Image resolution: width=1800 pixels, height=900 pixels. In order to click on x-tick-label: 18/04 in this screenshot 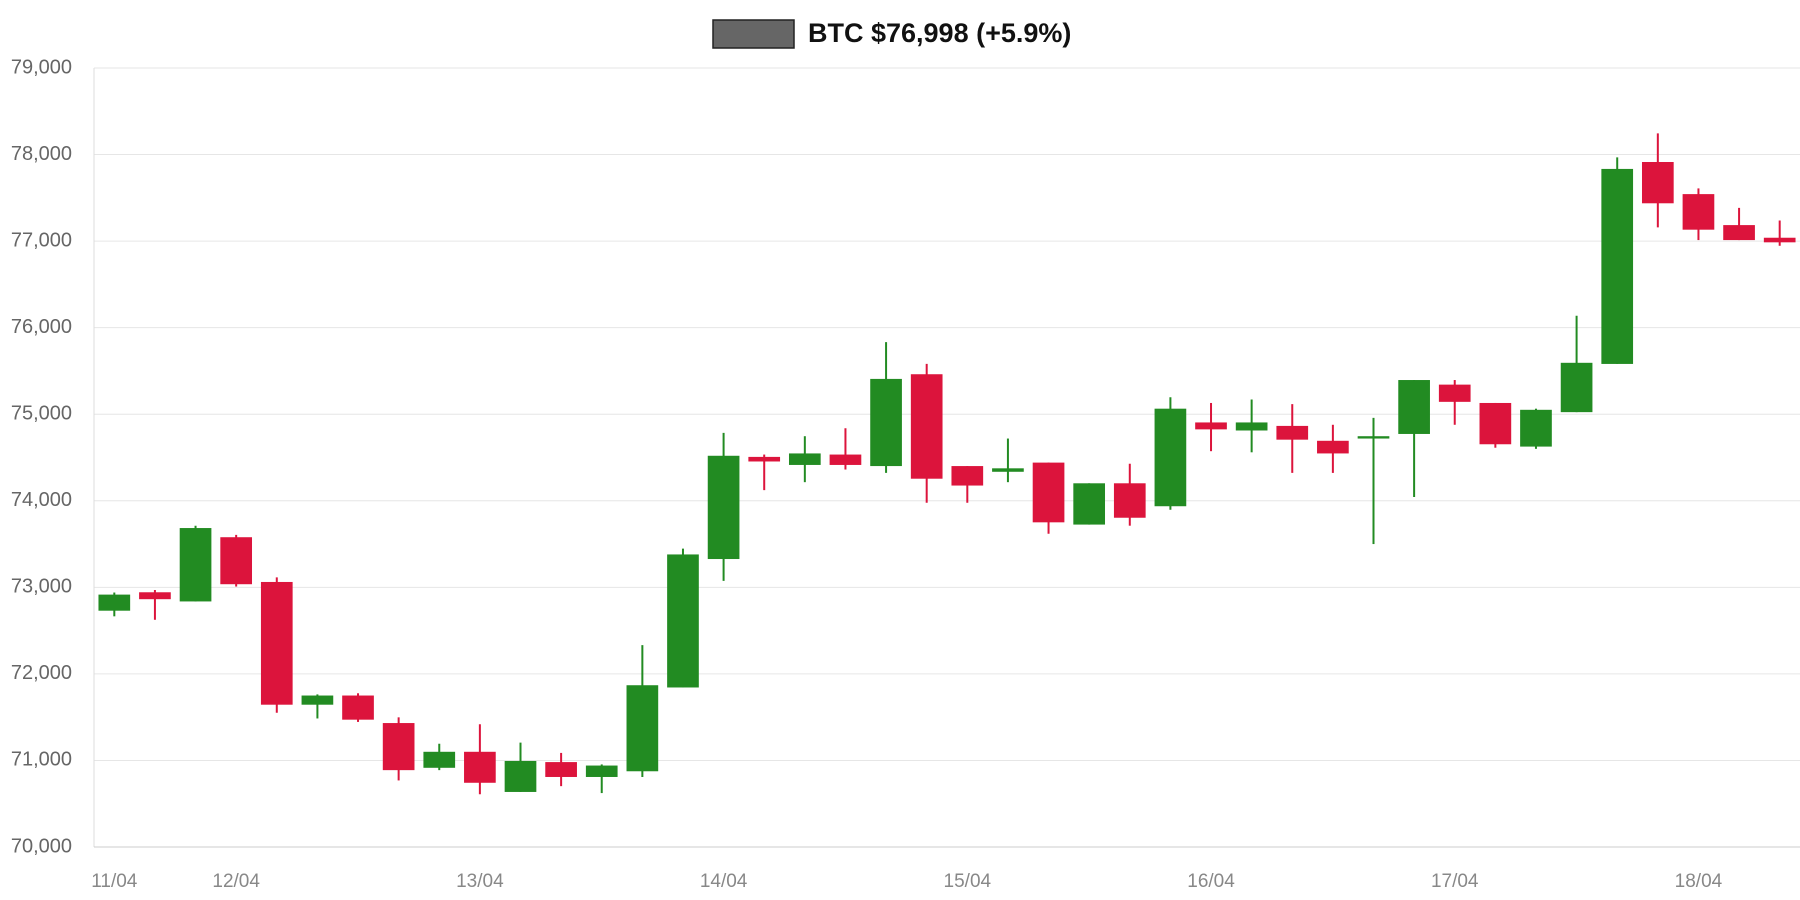, I will do `click(1699, 881)`.